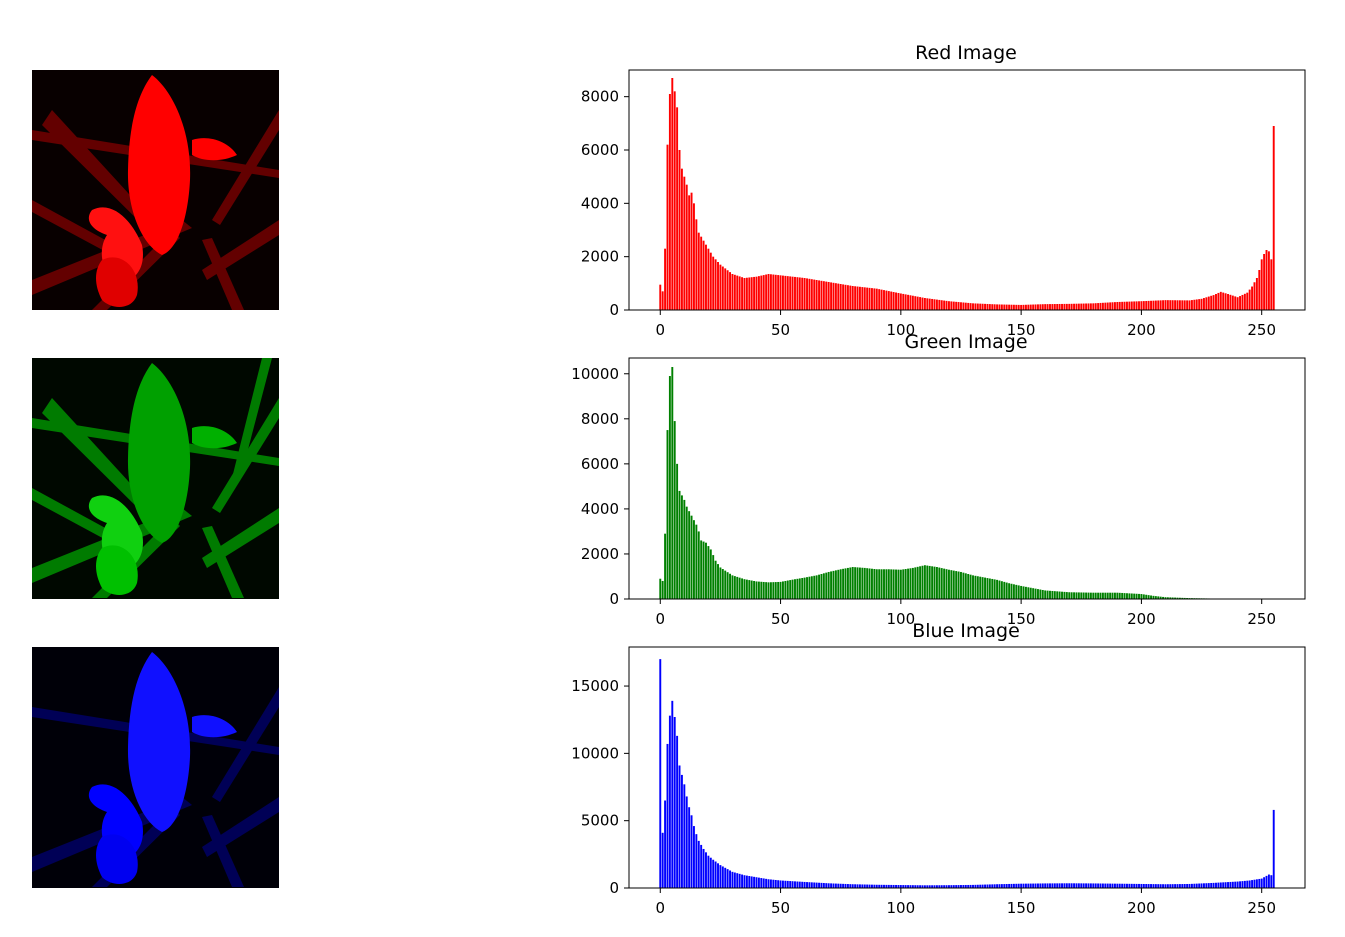 The image size is (1345, 937). Describe the element at coordinates (901, 619) in the screenshot. I see `x-tick-label: 100` at that location.